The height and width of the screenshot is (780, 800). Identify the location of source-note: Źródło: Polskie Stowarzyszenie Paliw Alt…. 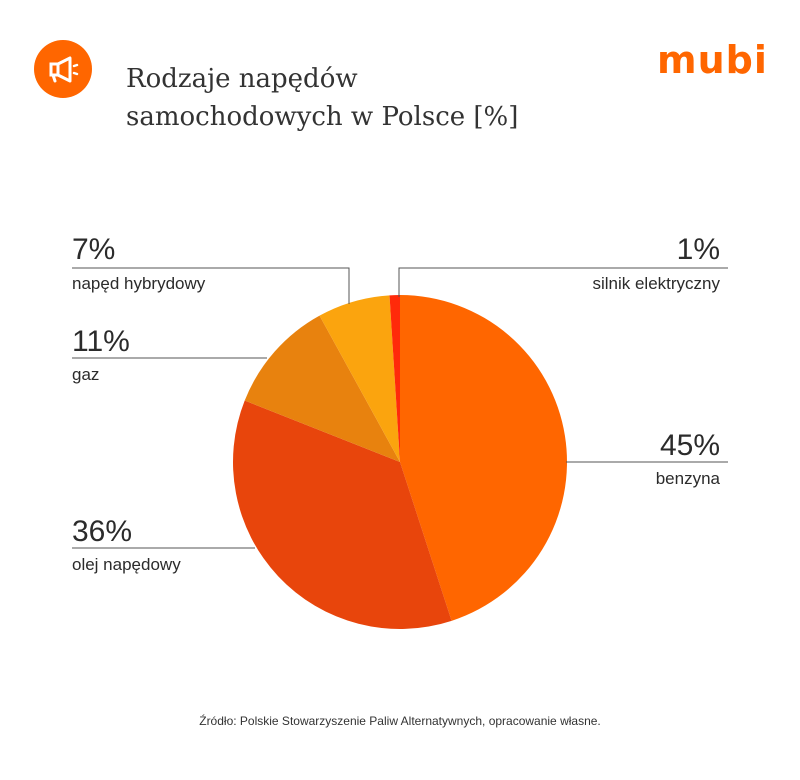
(400, 721).